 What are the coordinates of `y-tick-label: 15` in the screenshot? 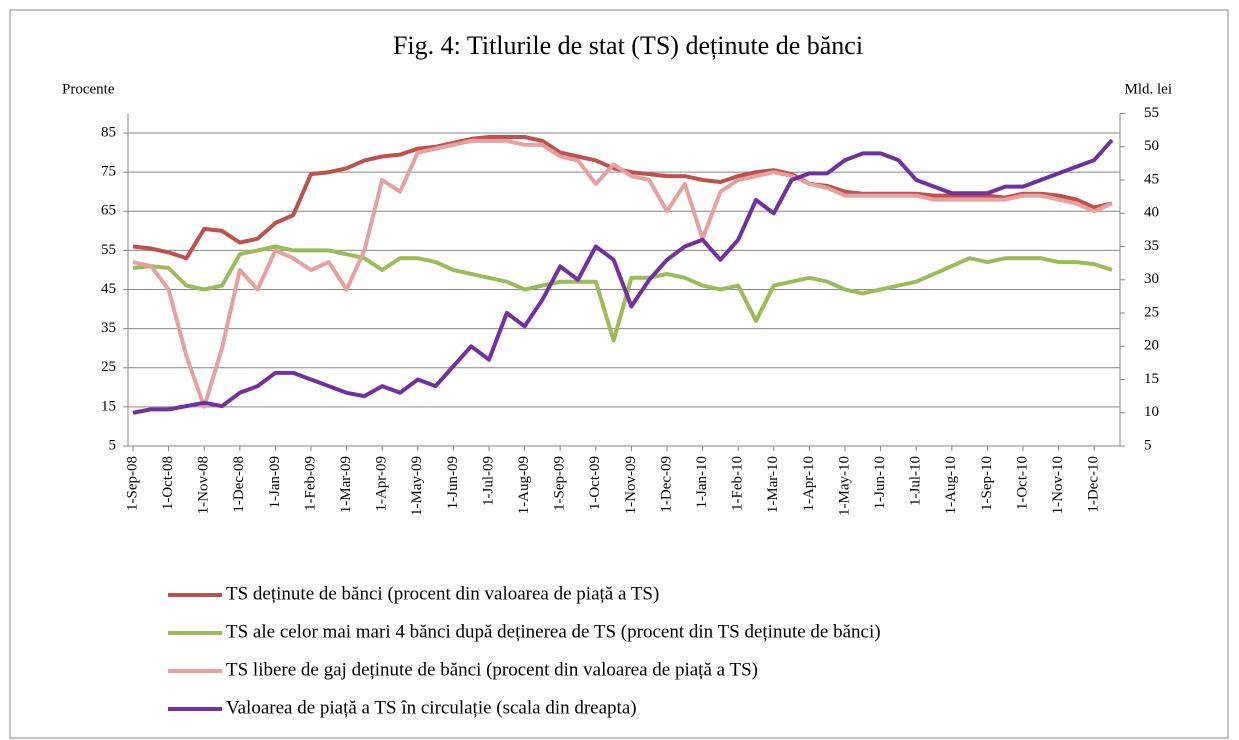 It's located at (108, 406).